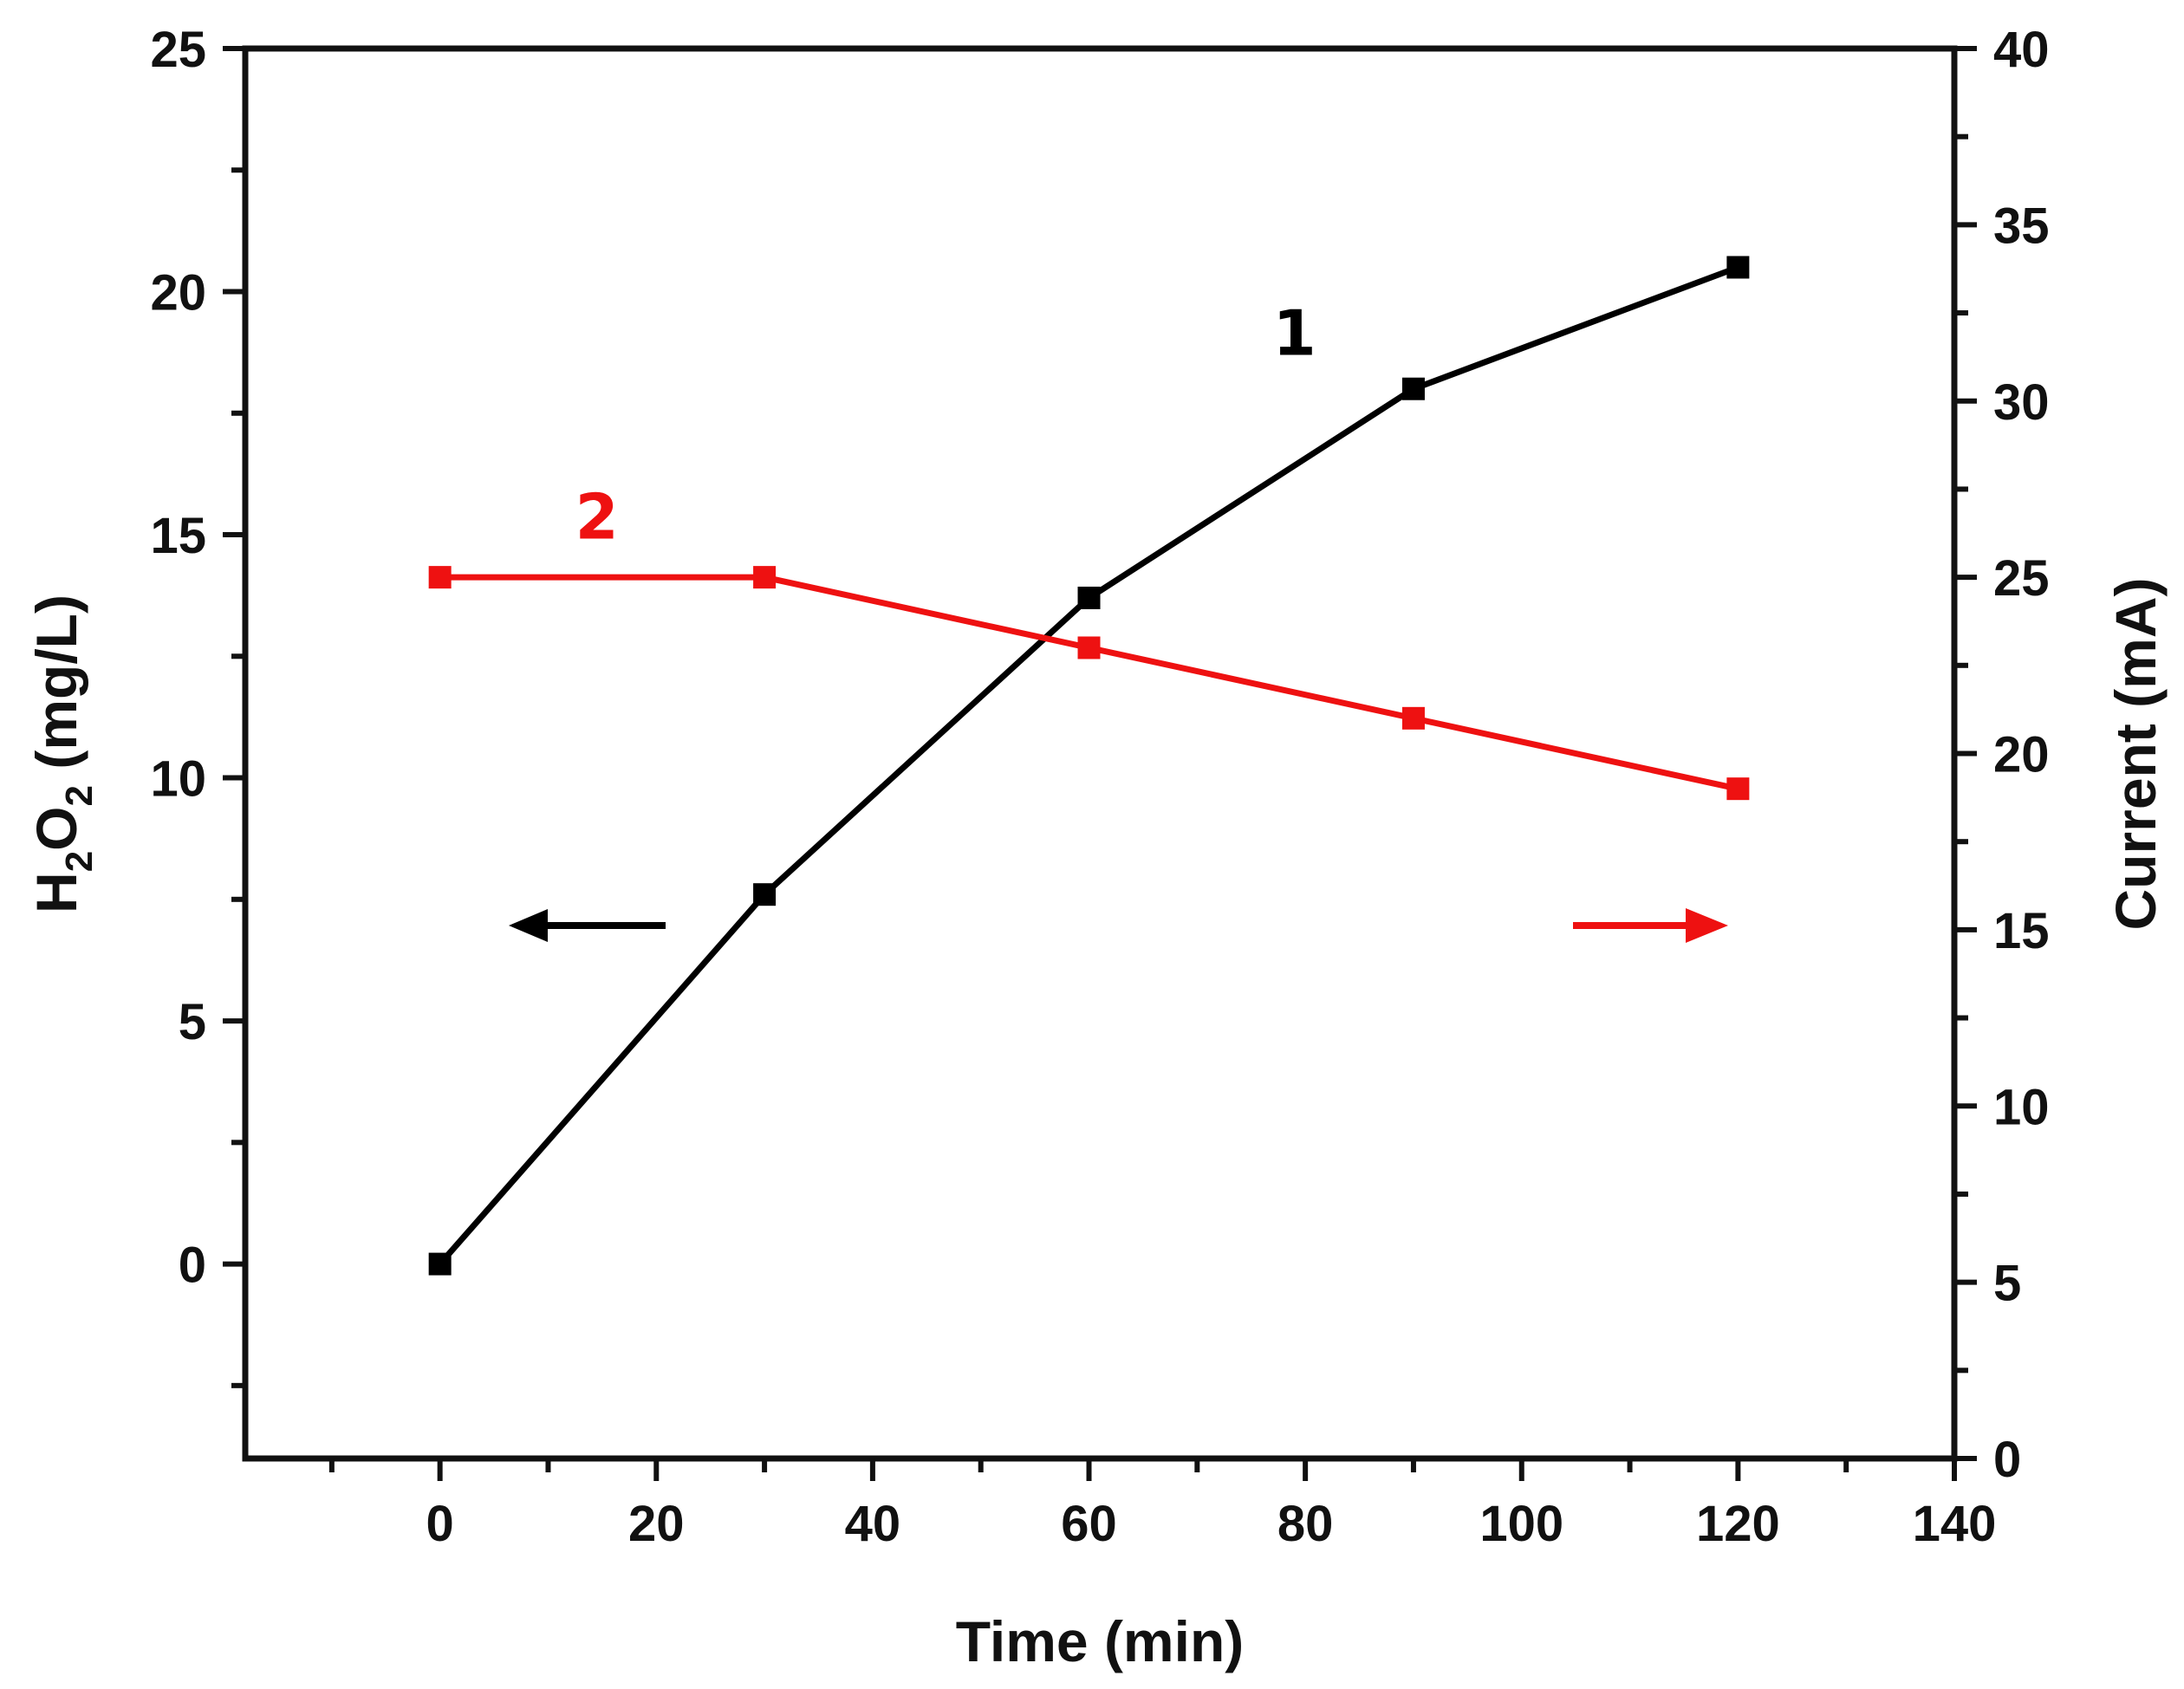 The image size is (2184, 1689). I want to click on right-axis-arrow, so click(1650, 925).